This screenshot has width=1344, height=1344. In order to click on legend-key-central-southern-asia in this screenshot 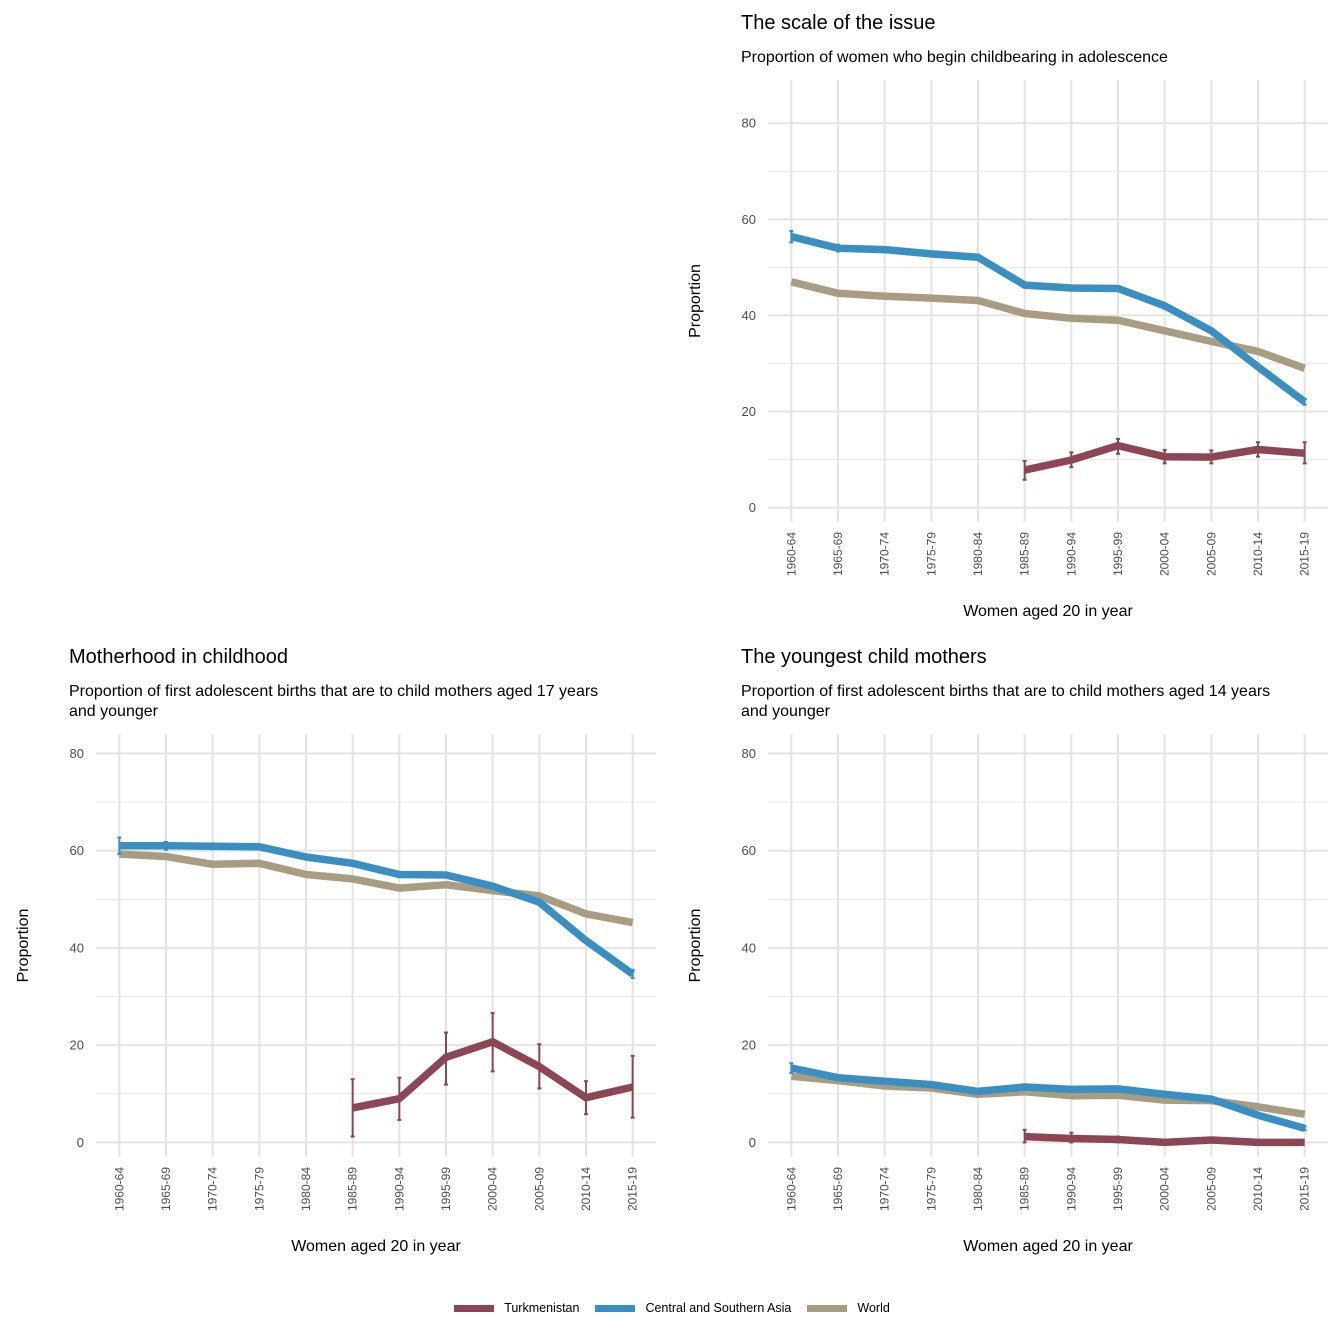, I will do `click(615, 1308)`.